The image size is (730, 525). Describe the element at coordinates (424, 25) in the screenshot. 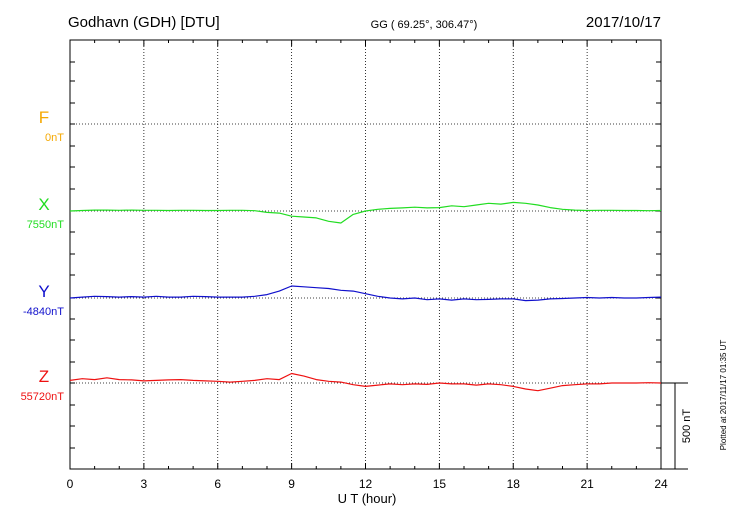

I see `station-coords: GG ( 69.25°, 306.47°)` at that location.